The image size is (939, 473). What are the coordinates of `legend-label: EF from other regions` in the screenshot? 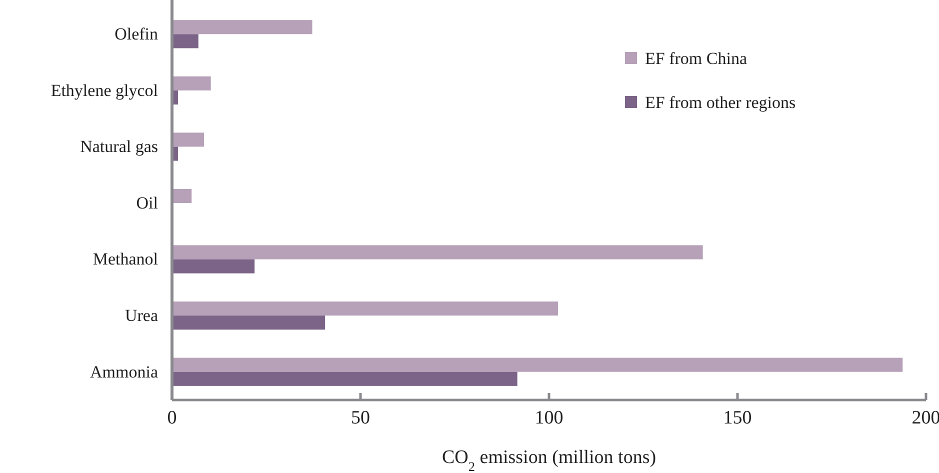 It's located at (720, 102).